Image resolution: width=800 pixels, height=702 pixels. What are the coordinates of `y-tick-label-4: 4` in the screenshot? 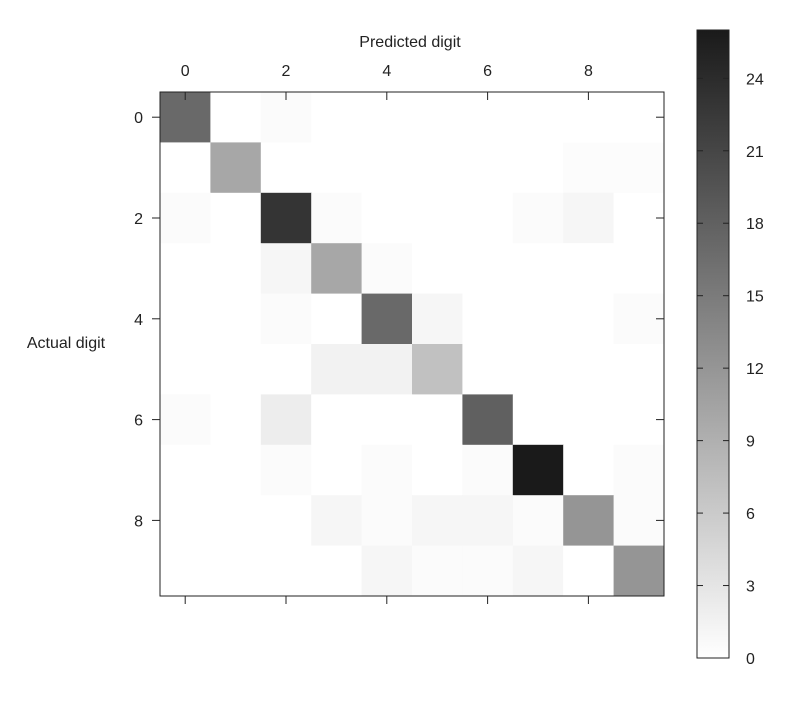 It's located at (138, 320).